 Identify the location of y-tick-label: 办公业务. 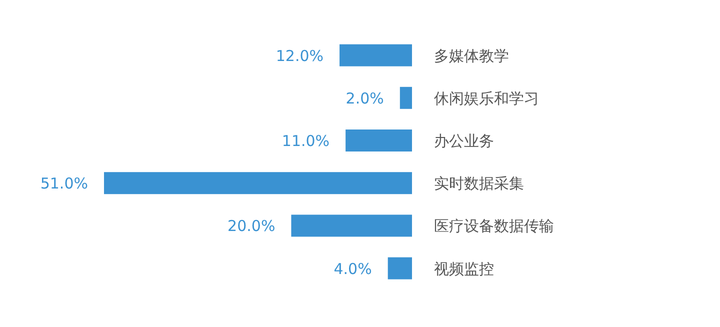
(464, 141).